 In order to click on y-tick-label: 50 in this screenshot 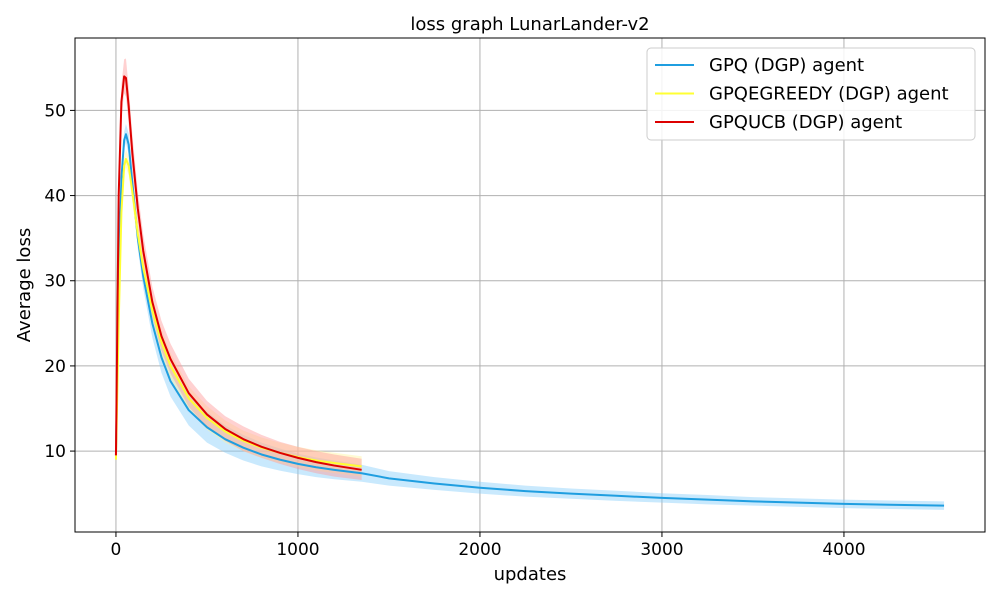, I will do `click(55, 111)`.